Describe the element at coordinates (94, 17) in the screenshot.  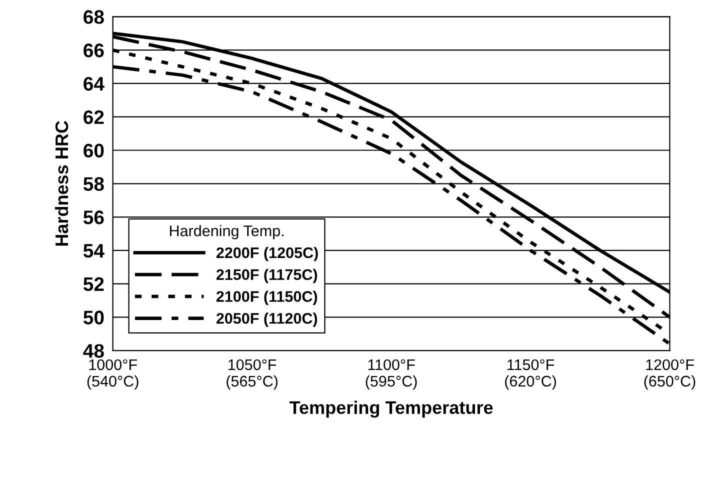
I see `y-tick-label: 68` at that location.